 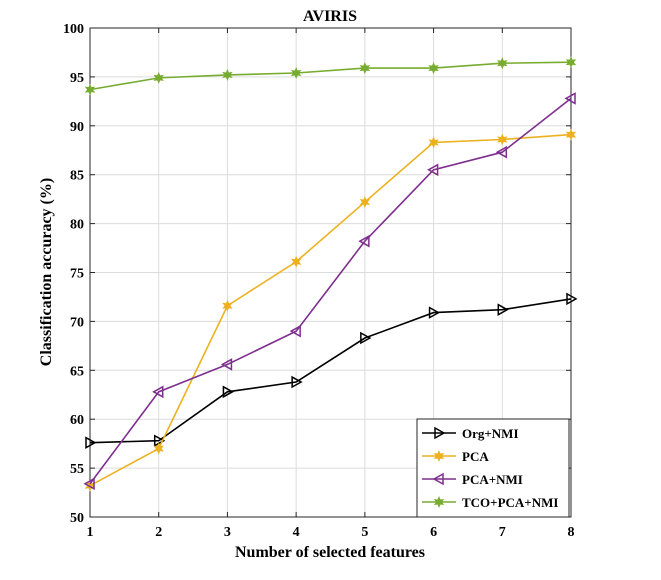 I want to click on y-tick-label: 85, so click(x=77, y=176).